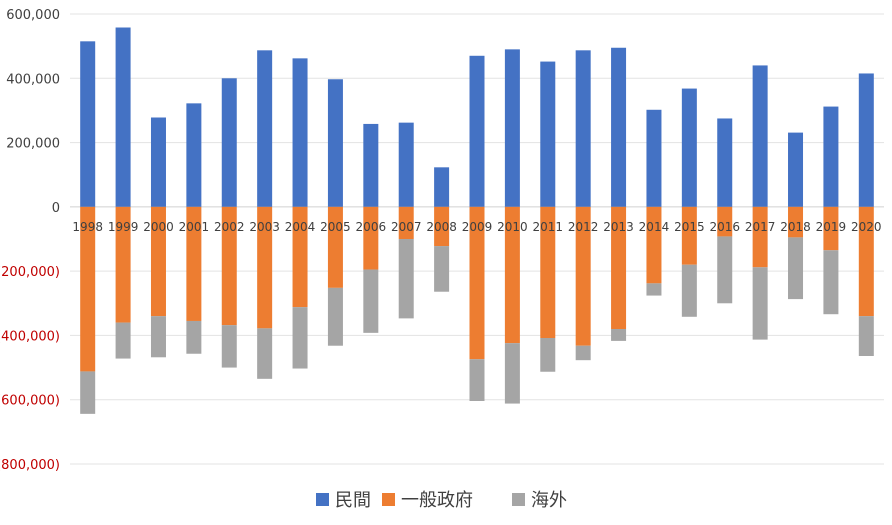 This screenshot has height=525, width=892. Describe the element at coordinates (264, 227) in the screenshot. I see `x-tick-label: 2003` at that location.